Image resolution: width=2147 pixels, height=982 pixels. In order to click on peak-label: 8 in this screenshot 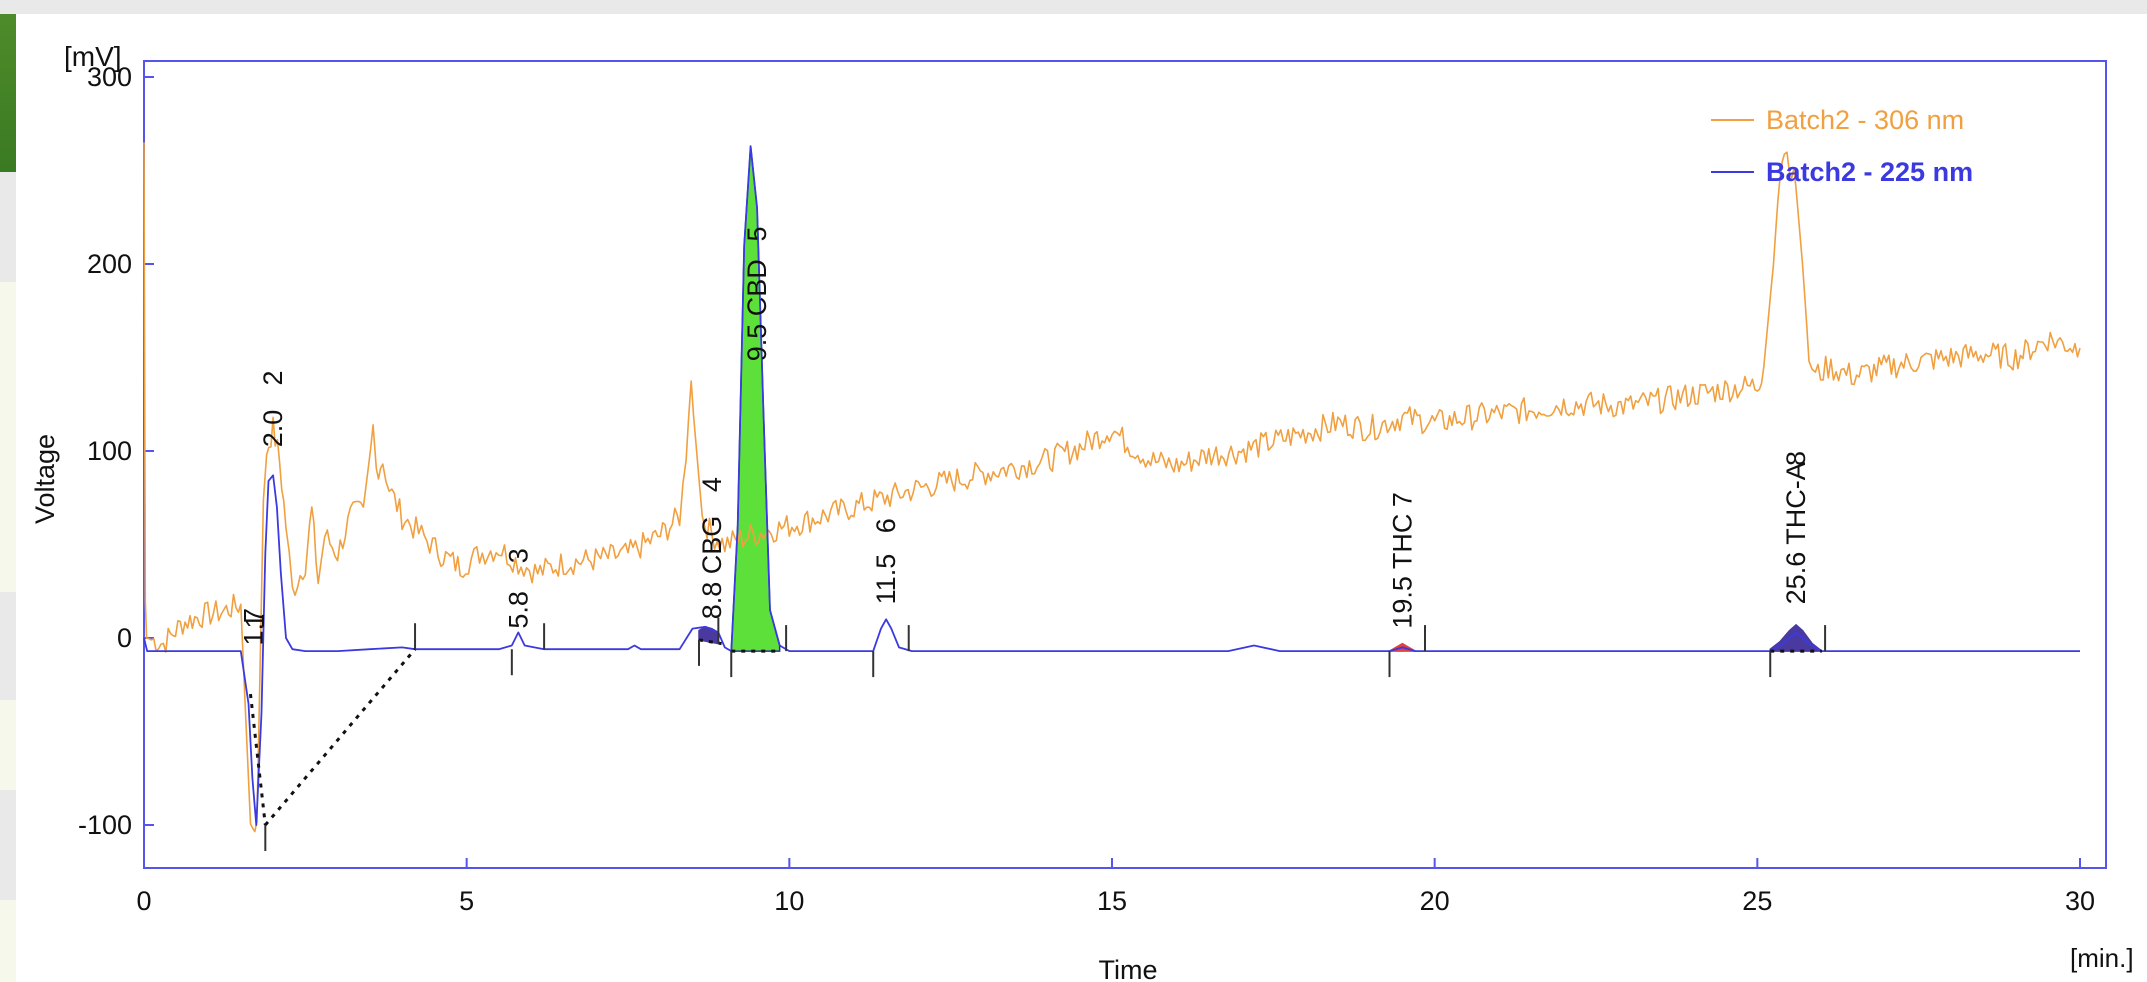, I will do `click(1796, 458)`.